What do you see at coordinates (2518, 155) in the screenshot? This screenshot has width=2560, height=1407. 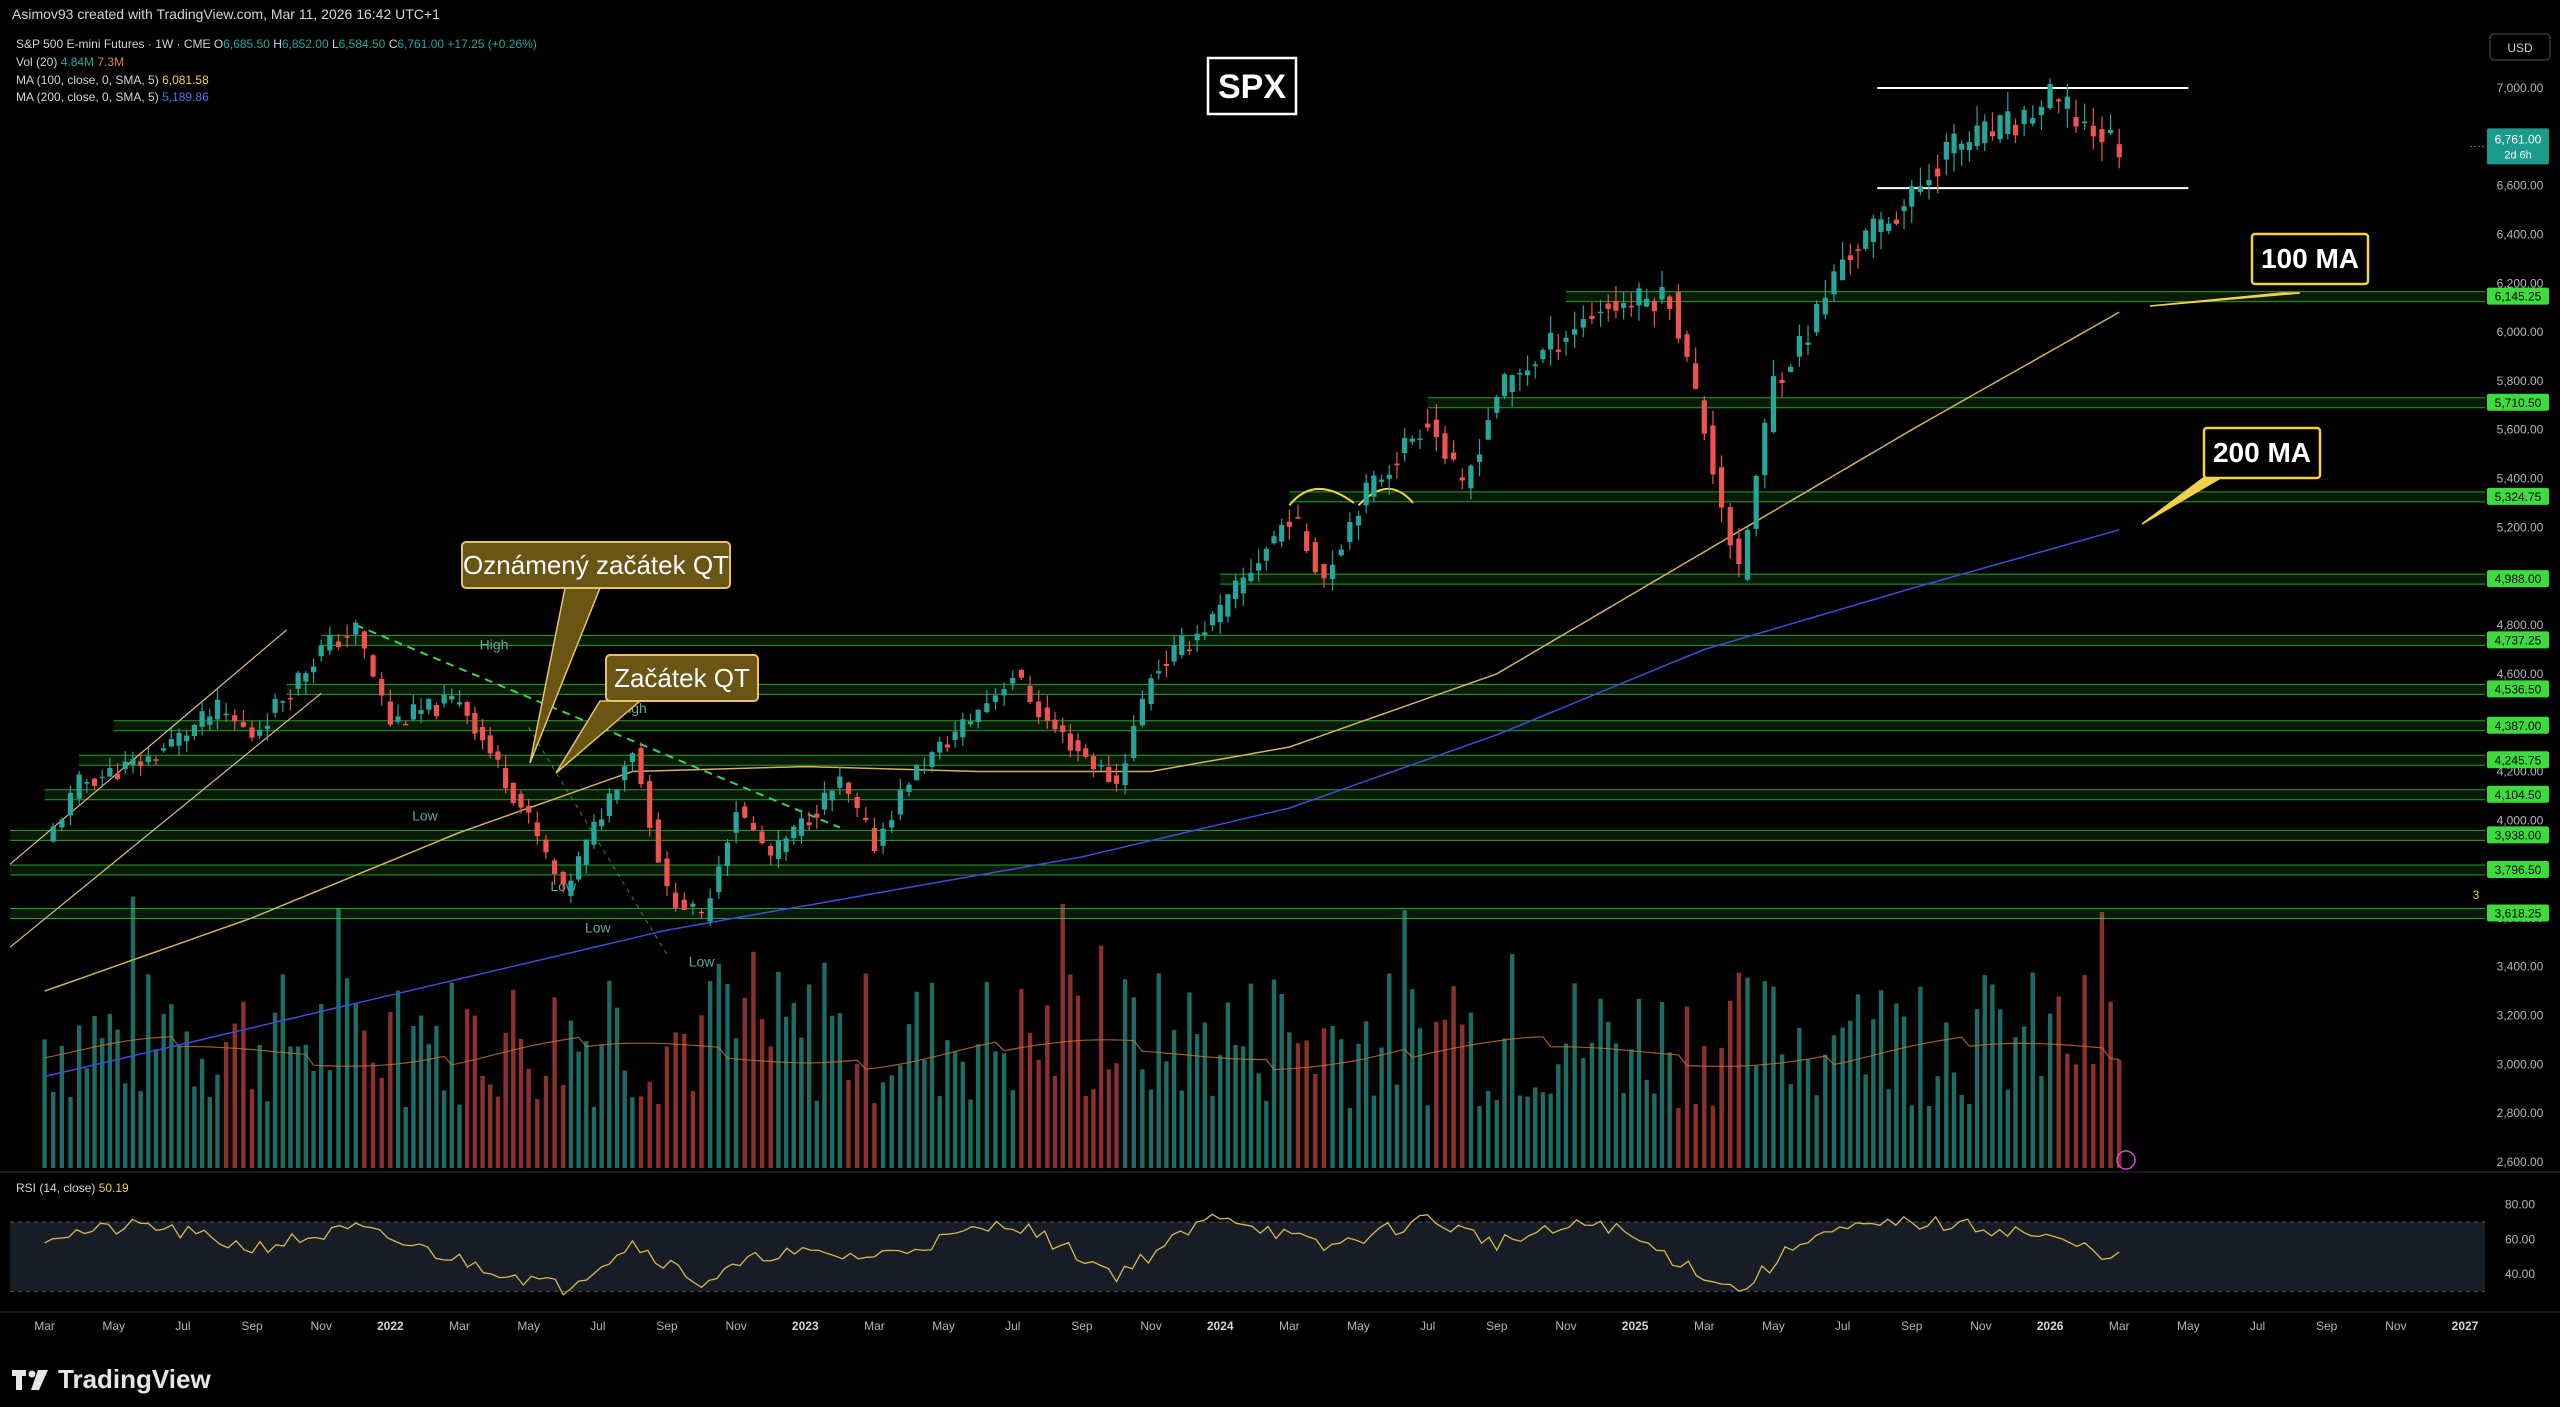 I see `last-price-countdown: 2d 6h` at bounding box center [2518, 155].